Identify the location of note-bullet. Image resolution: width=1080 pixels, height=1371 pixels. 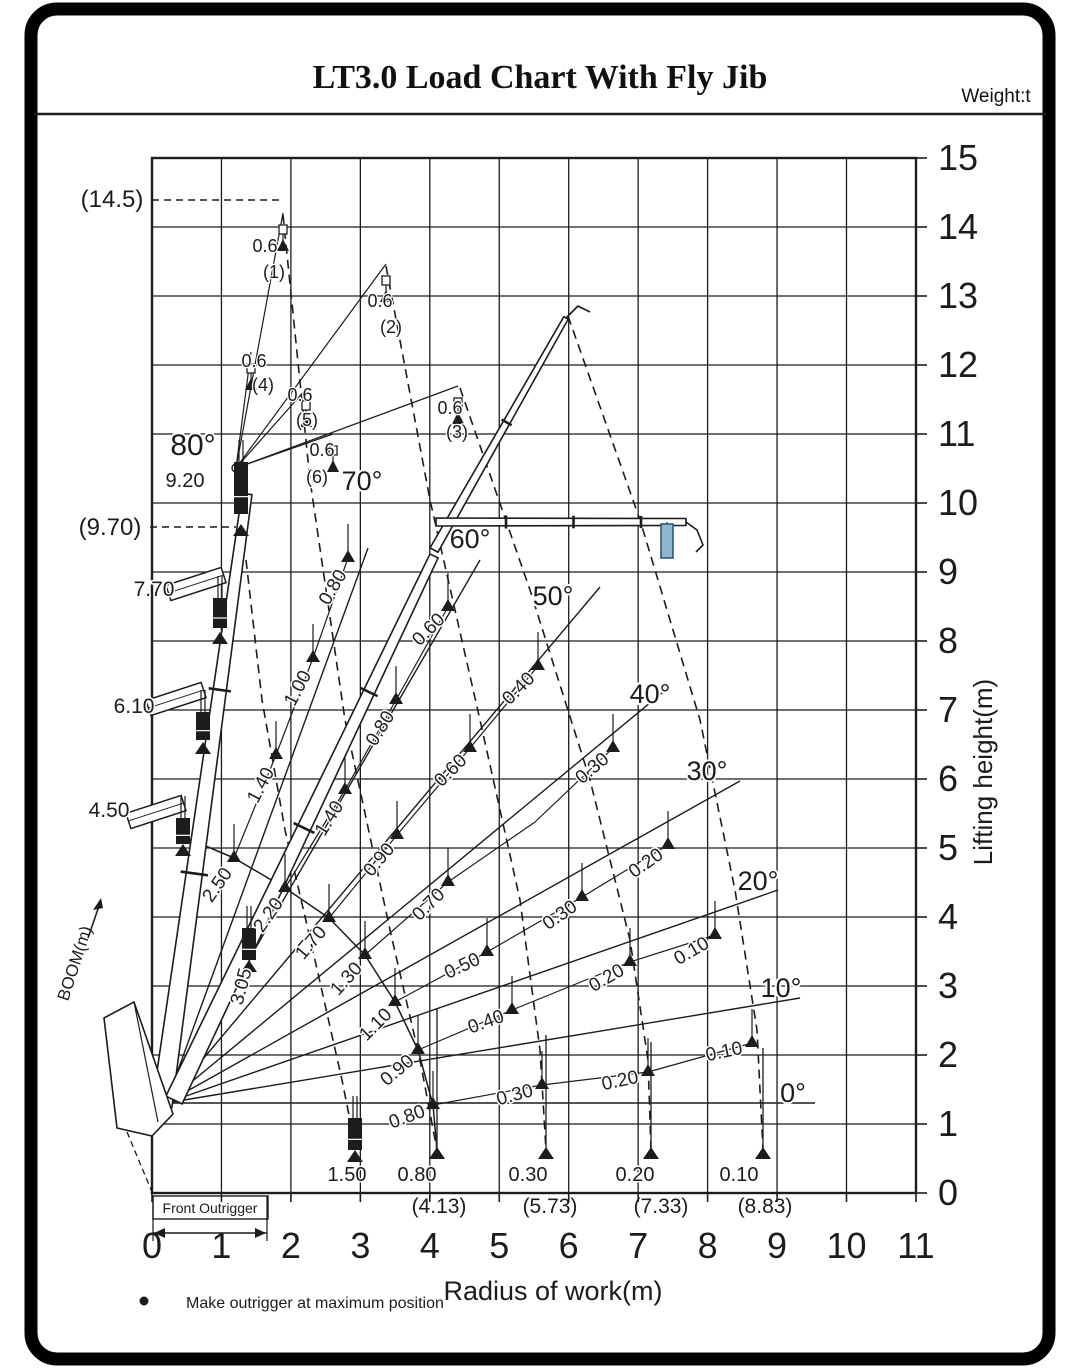
(144, 1301).